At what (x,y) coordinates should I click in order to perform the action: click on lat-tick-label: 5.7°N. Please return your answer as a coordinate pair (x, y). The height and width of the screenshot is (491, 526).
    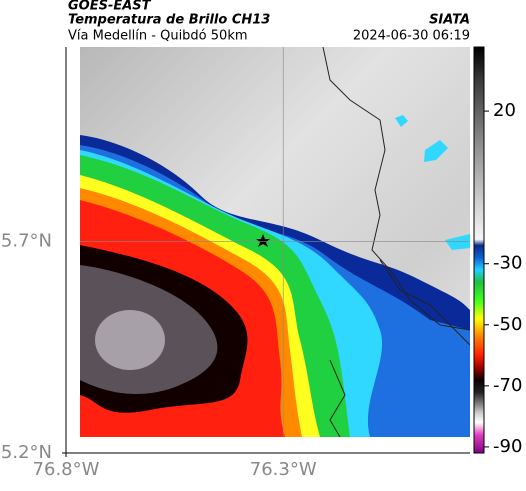
    Looking at the image, I should click on (26, 241).